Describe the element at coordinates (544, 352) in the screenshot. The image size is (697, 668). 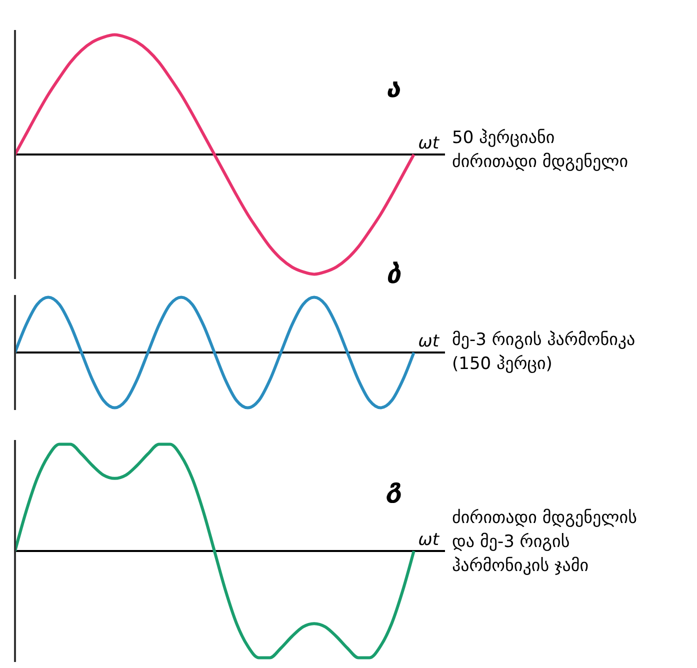
I see `text: მე-3 რიგის ჰარმონიკა (150 ჰერცი)` at that location.